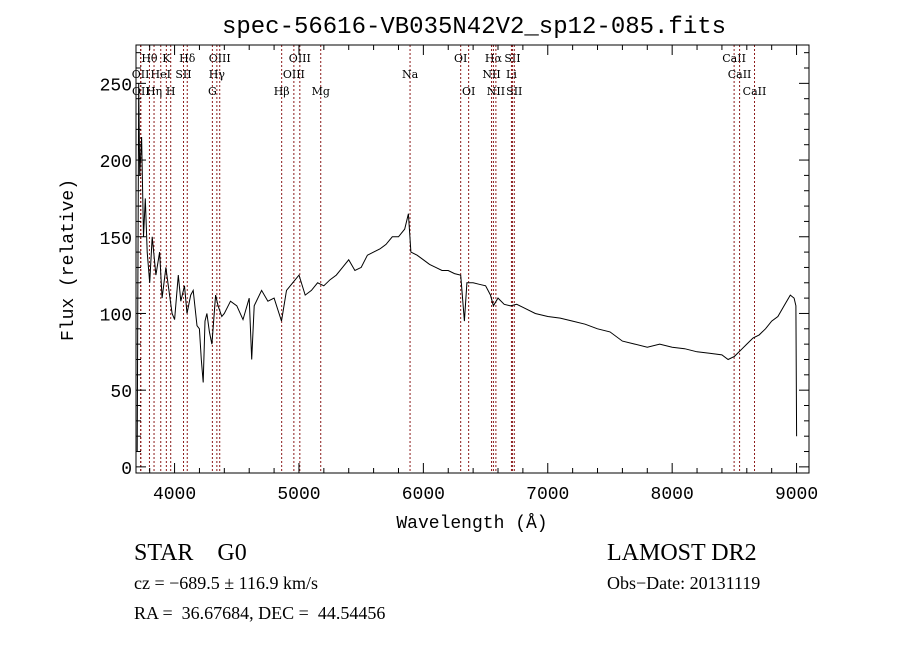 Image resolution: width=900 pixels, height=649 pixels. I want to click on y-axis-label: Flux (relative), so click(69, 260).